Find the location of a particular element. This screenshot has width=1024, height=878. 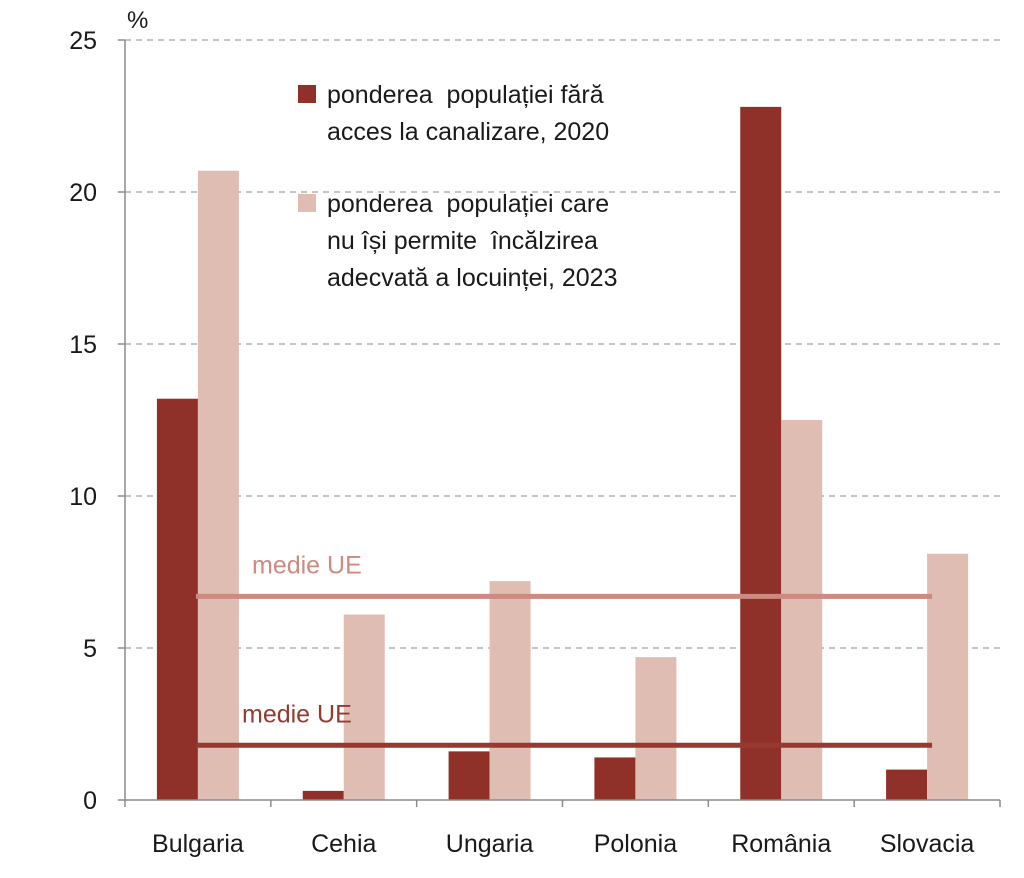

legend-label-line: acces la canalizare, 2020 is located at coordinates (468, 132).